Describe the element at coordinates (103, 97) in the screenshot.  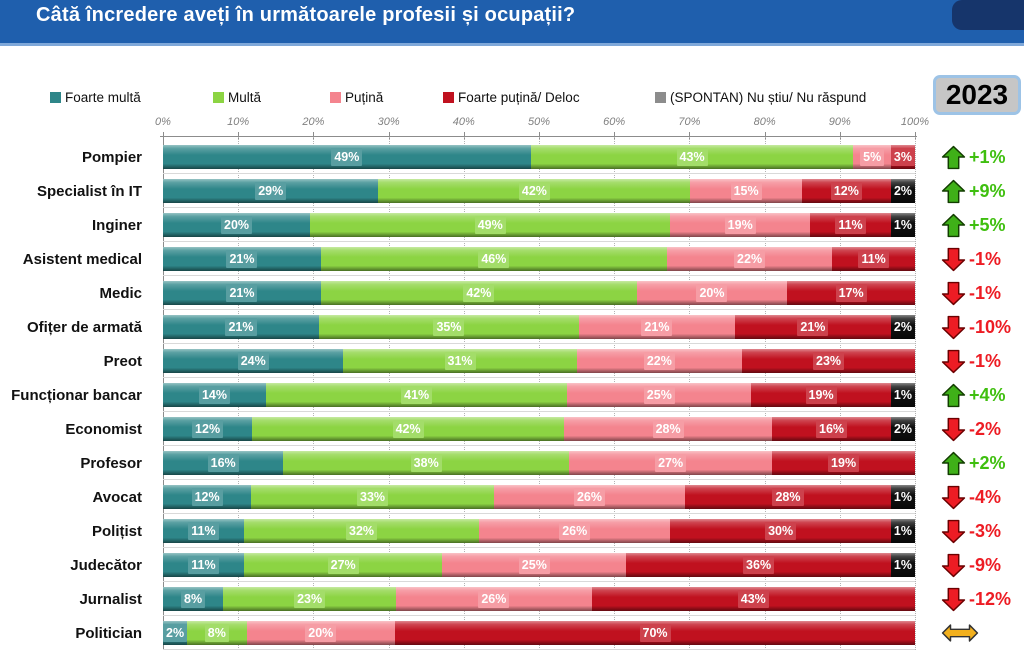
I see `legend-label: Foarte multă` at that location.